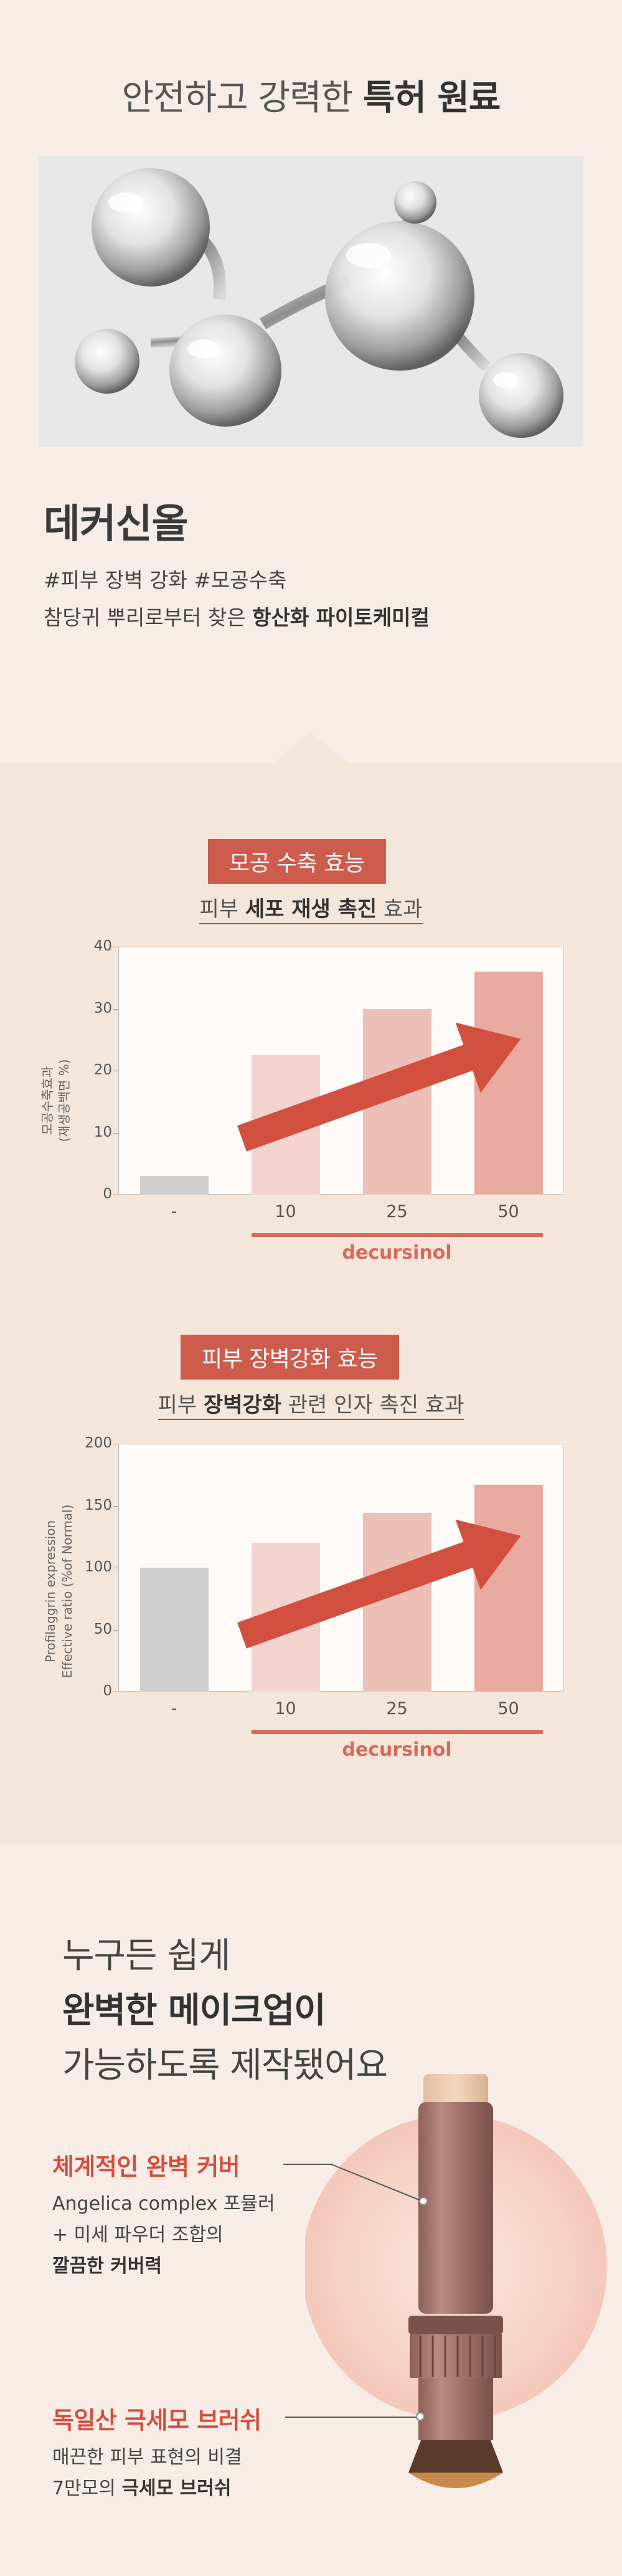 Image resolution: width=622 pixels, height=2576 pixels. I want to click on chart1-group-label: decursinol, so click(397, 1253).